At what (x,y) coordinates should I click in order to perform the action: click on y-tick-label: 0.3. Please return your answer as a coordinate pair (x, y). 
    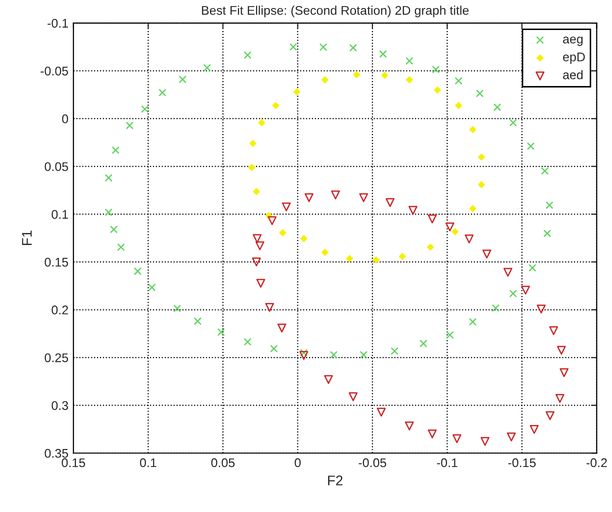
    Looking at the image, I should click on (60, 405).